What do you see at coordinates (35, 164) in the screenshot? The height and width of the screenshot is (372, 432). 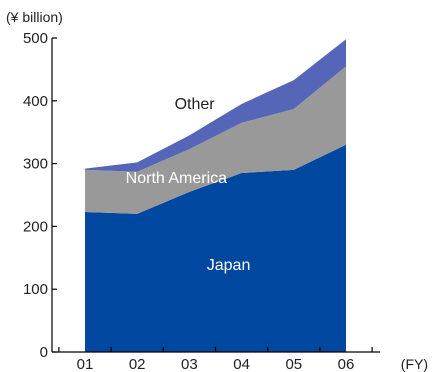 I see `y-tick-label: 300` at bounding box center [35, 164].